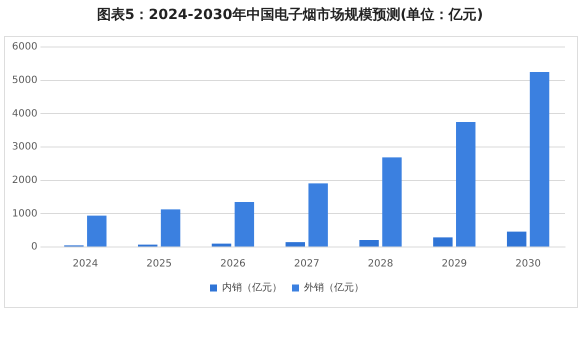 The image size is (580, 345). What do you see at coordinates (528, 264) in the screenshot?
I see `x-tick-label: 2030` at bounding box center [528, 264].